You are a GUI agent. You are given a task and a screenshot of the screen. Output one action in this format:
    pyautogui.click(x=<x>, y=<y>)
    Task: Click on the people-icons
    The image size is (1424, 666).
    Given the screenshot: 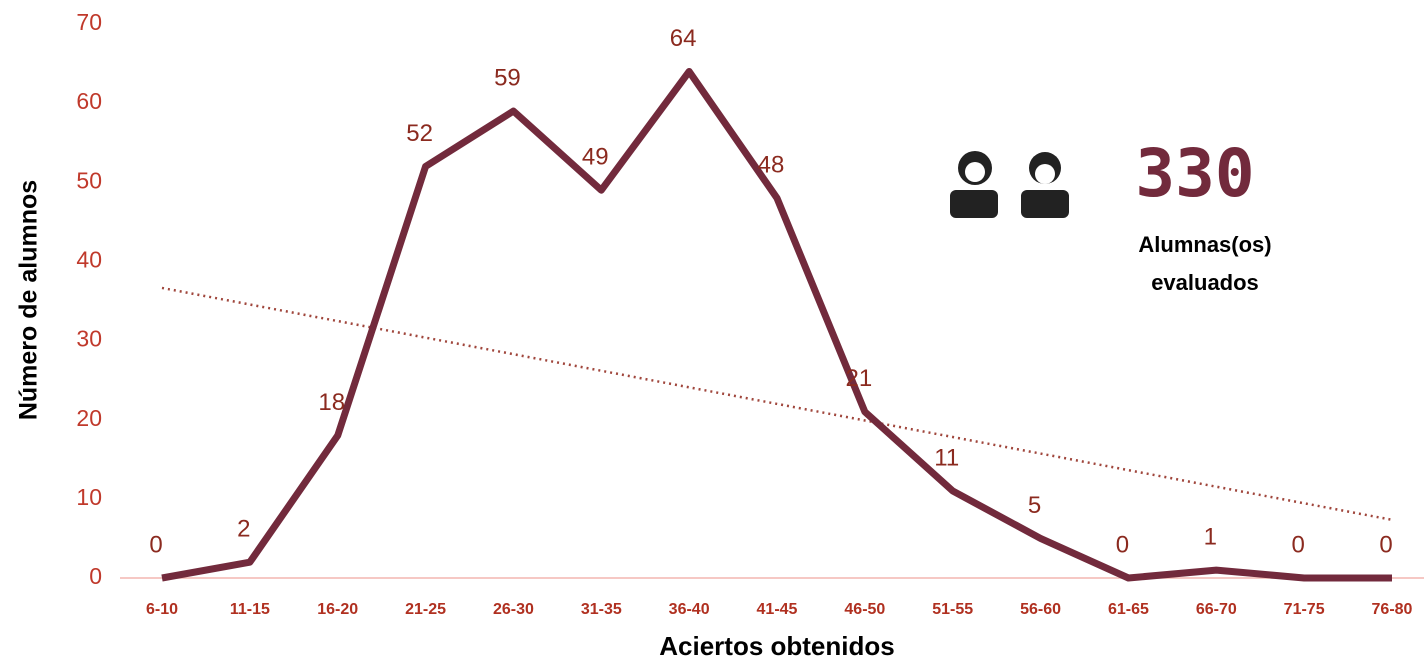 What is the action you would take?
    pyautogui.click(x=1009, y=184)
    